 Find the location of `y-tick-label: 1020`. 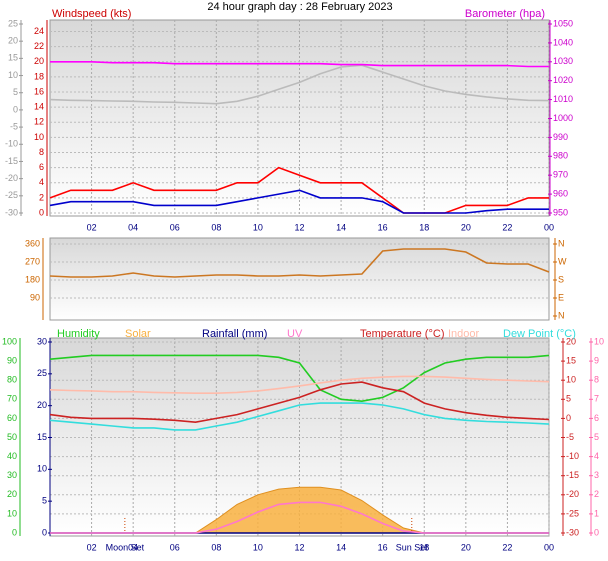

y-tick-label: 1020 is located at coordinates (563, 80).